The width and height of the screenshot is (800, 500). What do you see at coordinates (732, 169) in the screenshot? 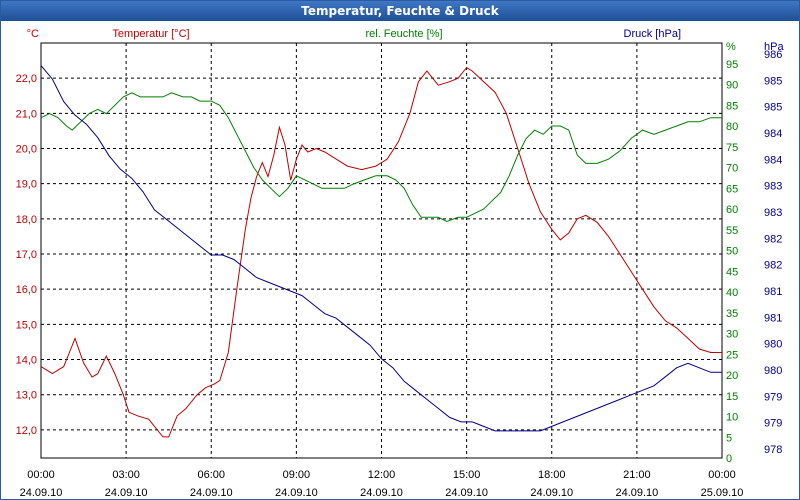
I see `humidity-tick: 70` at bounding box center [732, 169].